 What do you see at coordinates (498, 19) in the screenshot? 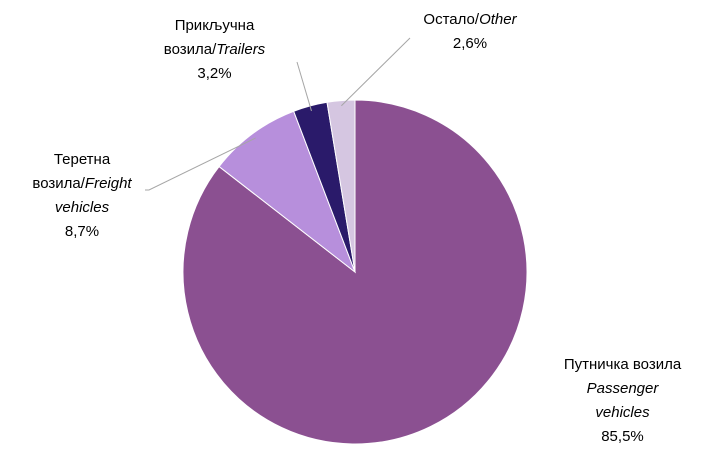
I see `label-en: Other` at bounding box center [498, 19].